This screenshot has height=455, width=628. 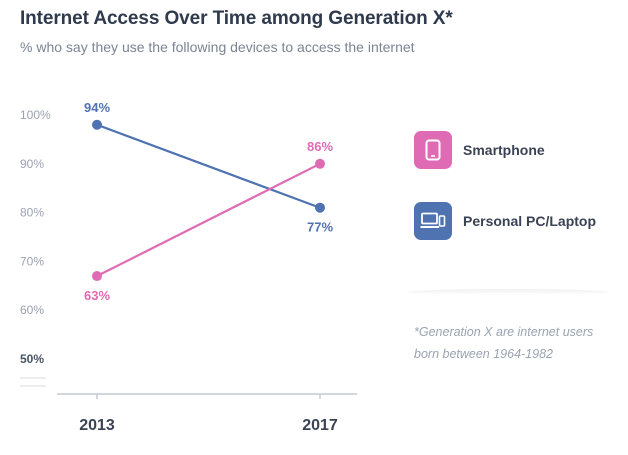 What do you see at coordinates (530, 221) in the screenshot?
I see `legend-label-laptop: Personal PC/Laptop` at bounding box center [530, 221].